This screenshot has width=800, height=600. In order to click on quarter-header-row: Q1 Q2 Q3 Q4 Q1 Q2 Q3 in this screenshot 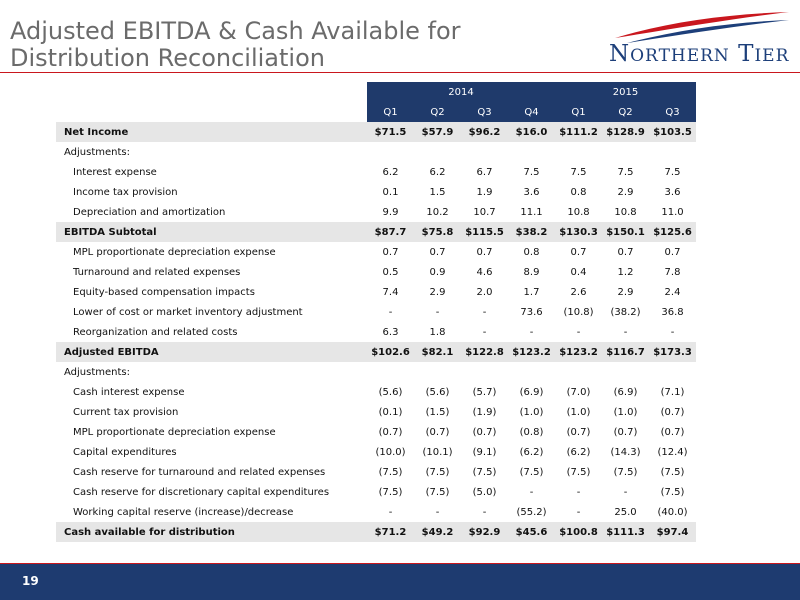, I will do `click(376, 112)`.